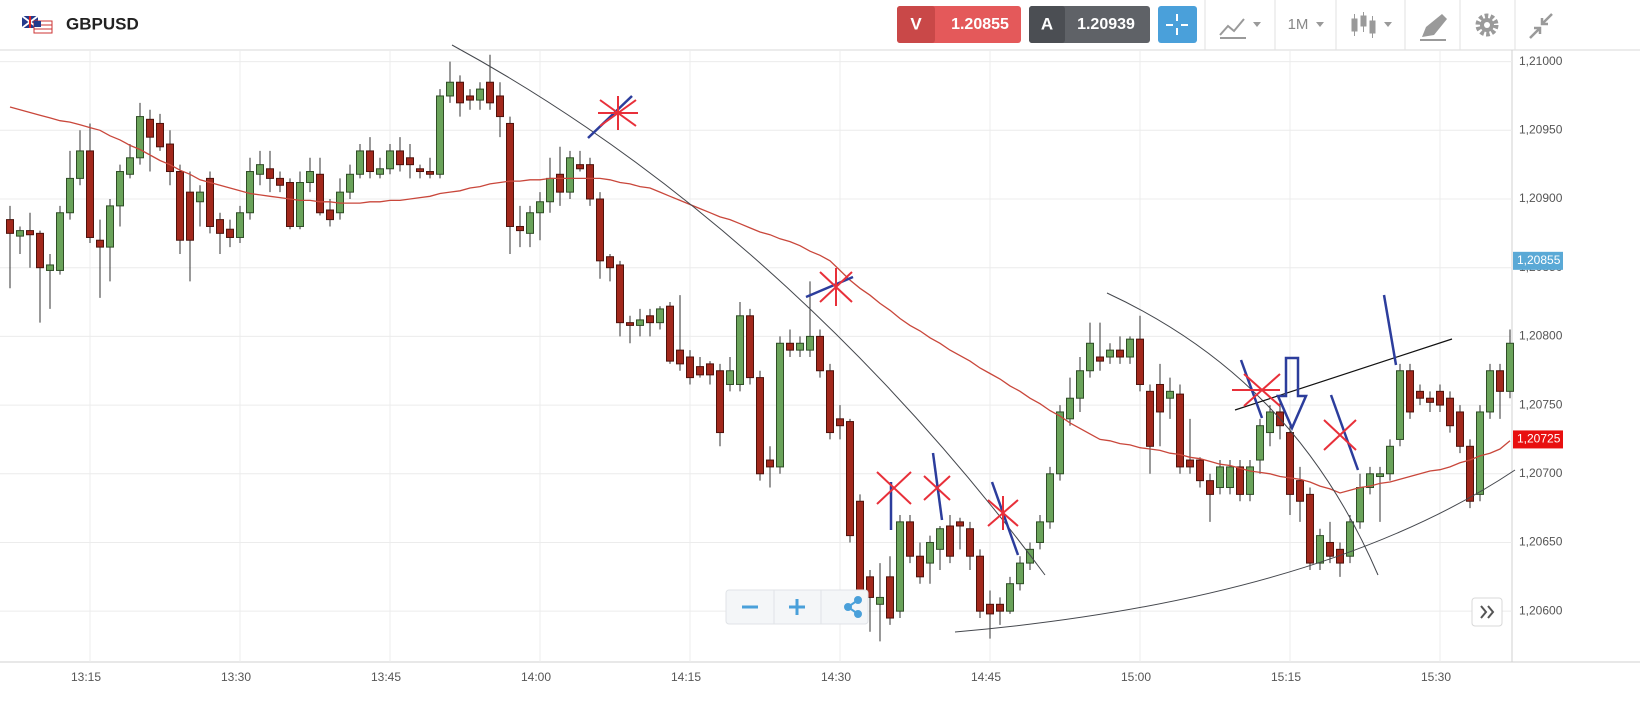  Describe the element at coordinates (1541, 26) in the screenshot. I see `collapse-button` at that location.